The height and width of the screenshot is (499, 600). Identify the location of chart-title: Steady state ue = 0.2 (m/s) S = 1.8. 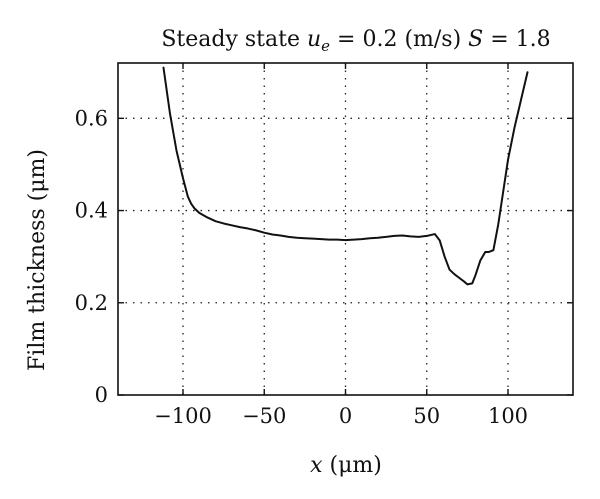
(355, 41).